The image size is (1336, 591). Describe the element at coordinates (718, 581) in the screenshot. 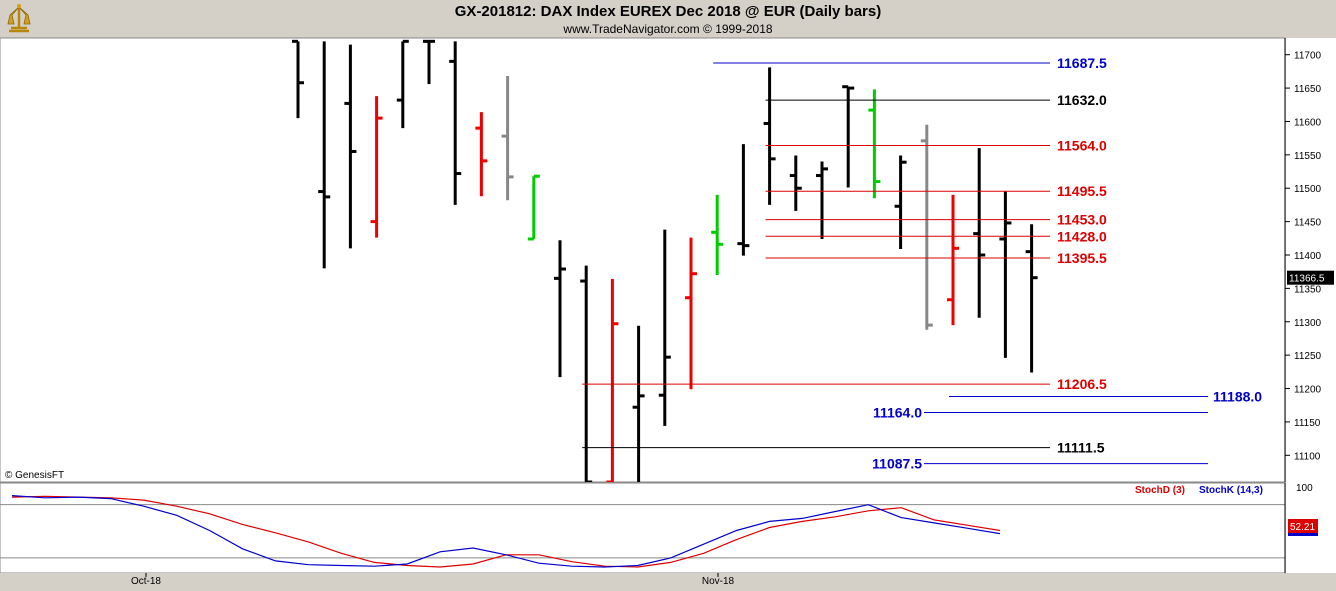

I see `date-label: Nov-18` at that location.